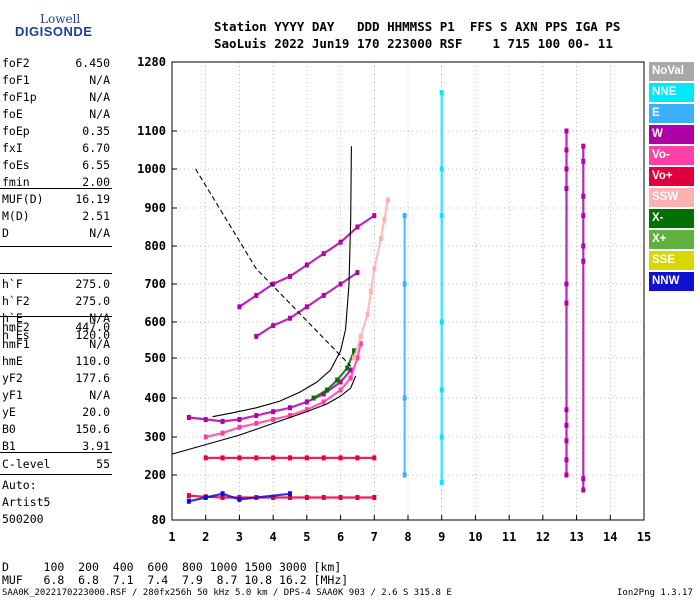 This screenshot has height=600, width=700. What do you see at coordinates (56, 98) in the screenshot?
I see `param-fof1p: foF1p N/A` at bounding box center [56, 98].